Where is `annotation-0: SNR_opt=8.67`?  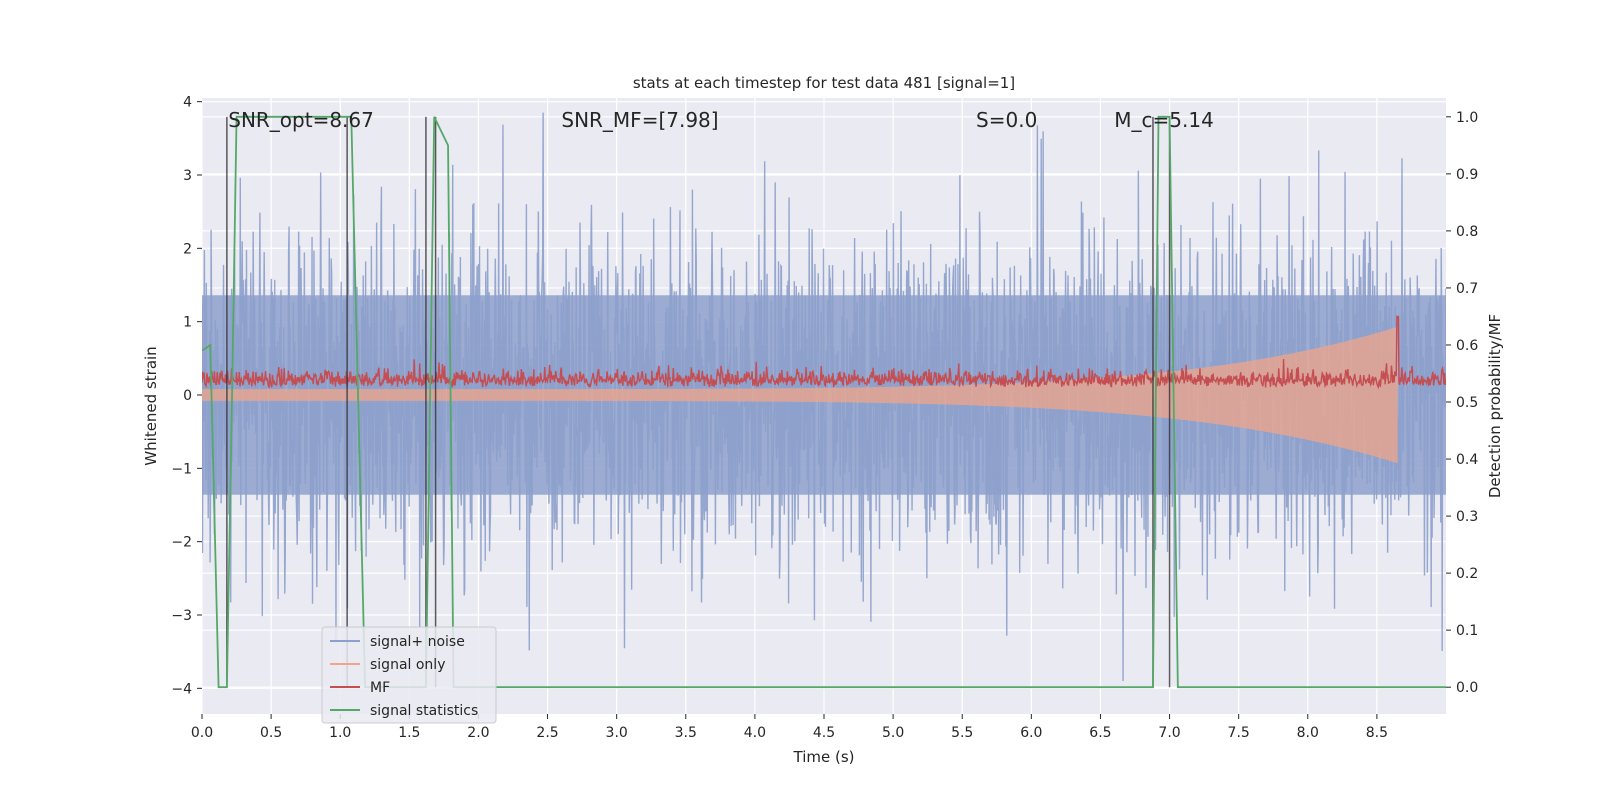
annotation-0: SNR_opt=8.67 is located at coordinates (301, 120).